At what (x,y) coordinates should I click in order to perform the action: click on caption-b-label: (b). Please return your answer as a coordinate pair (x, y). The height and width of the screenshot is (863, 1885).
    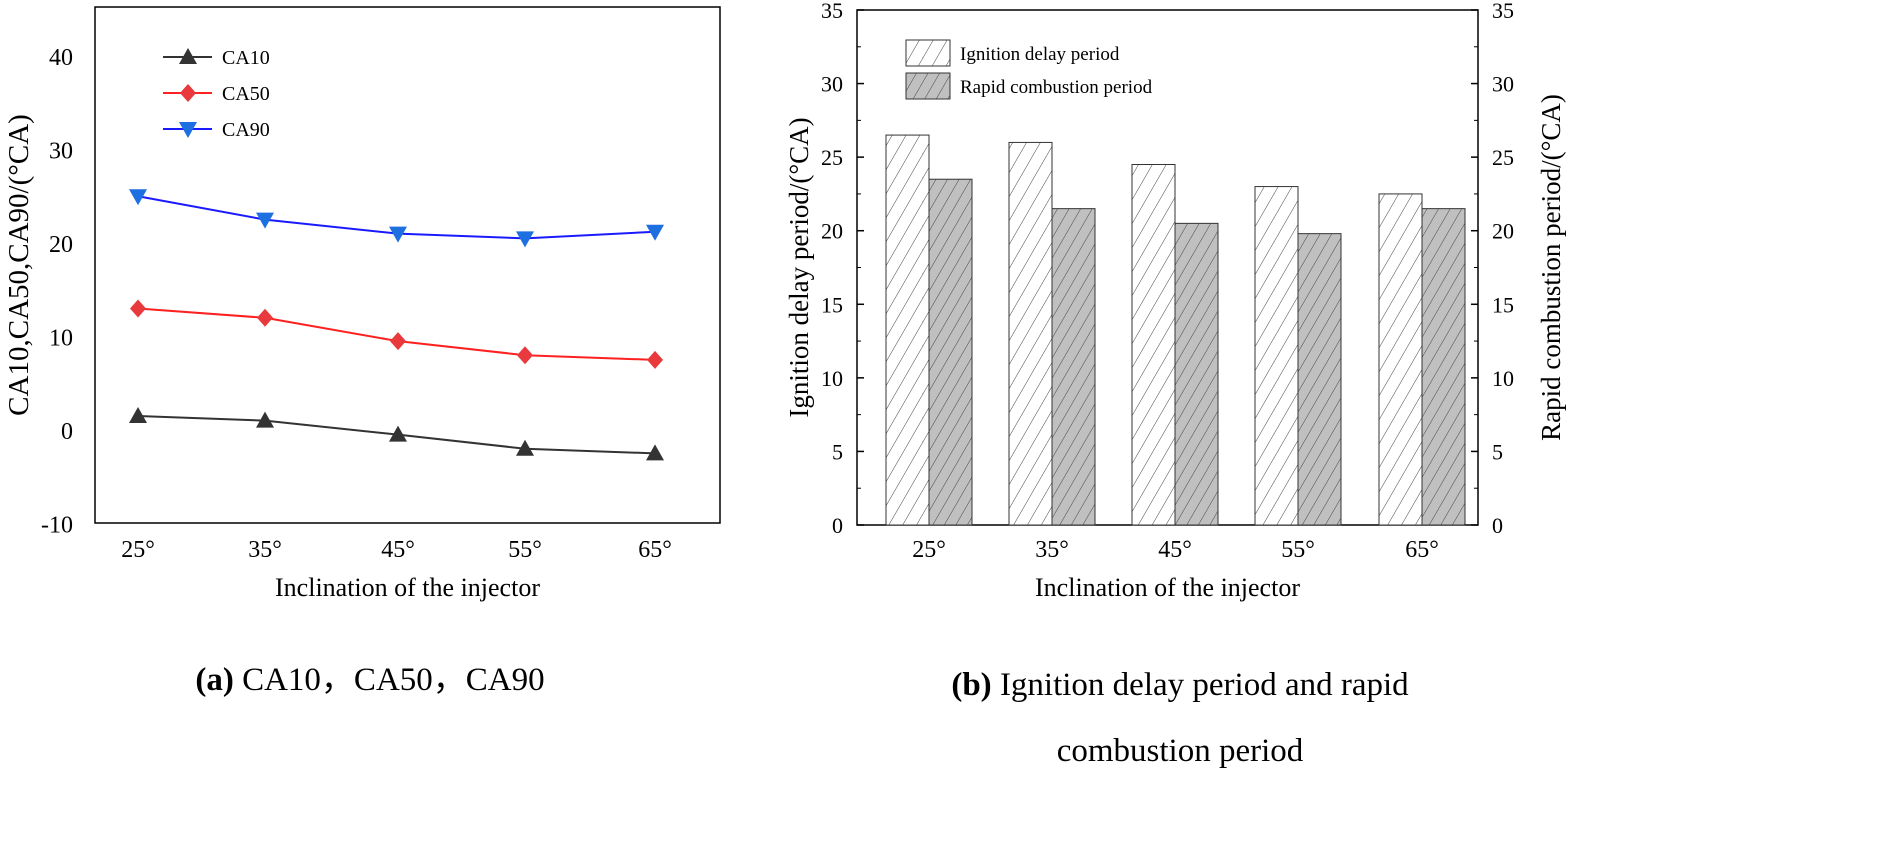
    Looking at the image, I should click on (971, 685).